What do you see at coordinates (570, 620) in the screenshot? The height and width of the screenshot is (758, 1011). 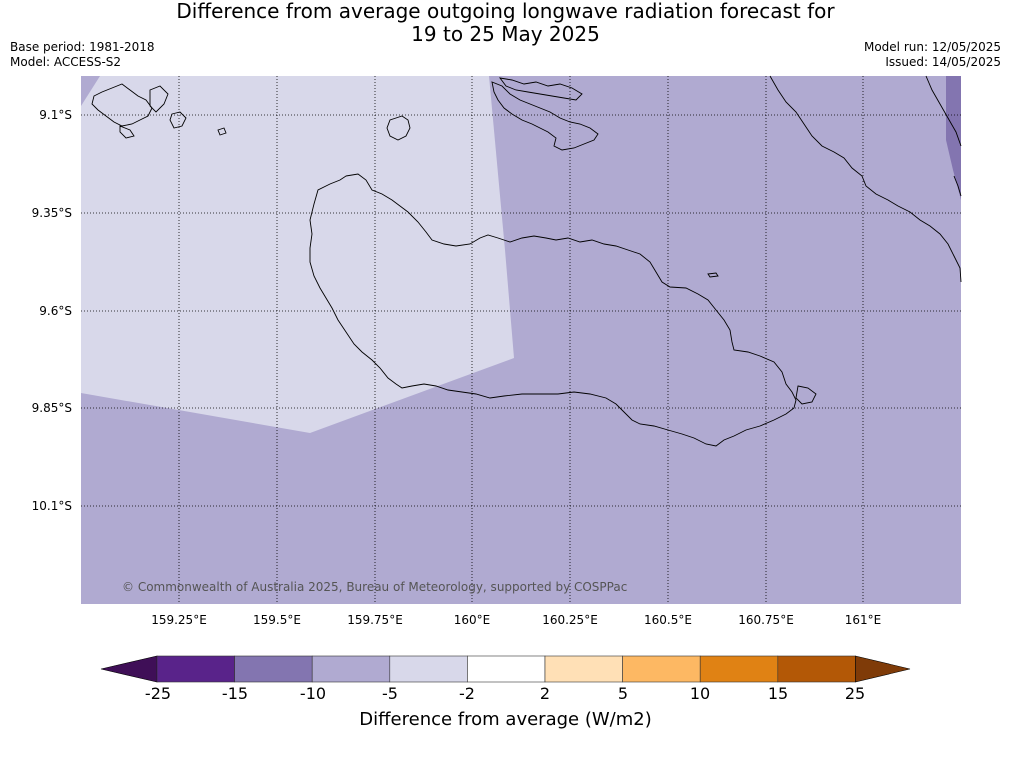 I see `lon-label: 160.25°E` at bounding box center [570, 620].